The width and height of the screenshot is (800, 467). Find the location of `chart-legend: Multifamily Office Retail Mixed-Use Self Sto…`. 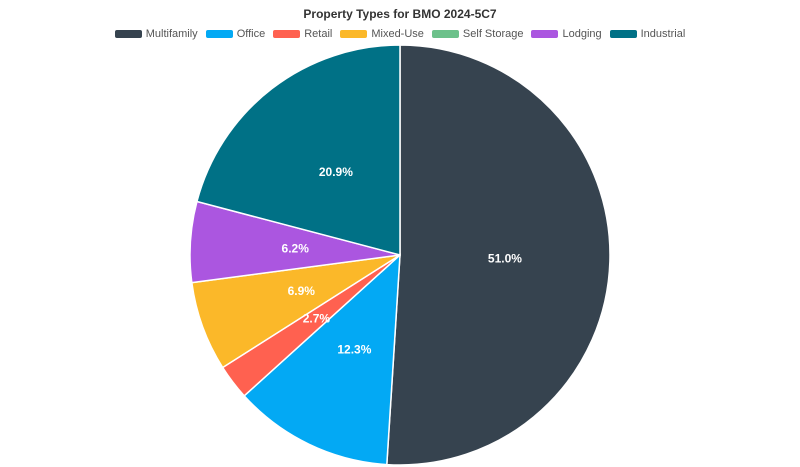

chart-legend: Multifamily Office Retail Mixed-Use Self Sto… is located at coordinates (400, 34).